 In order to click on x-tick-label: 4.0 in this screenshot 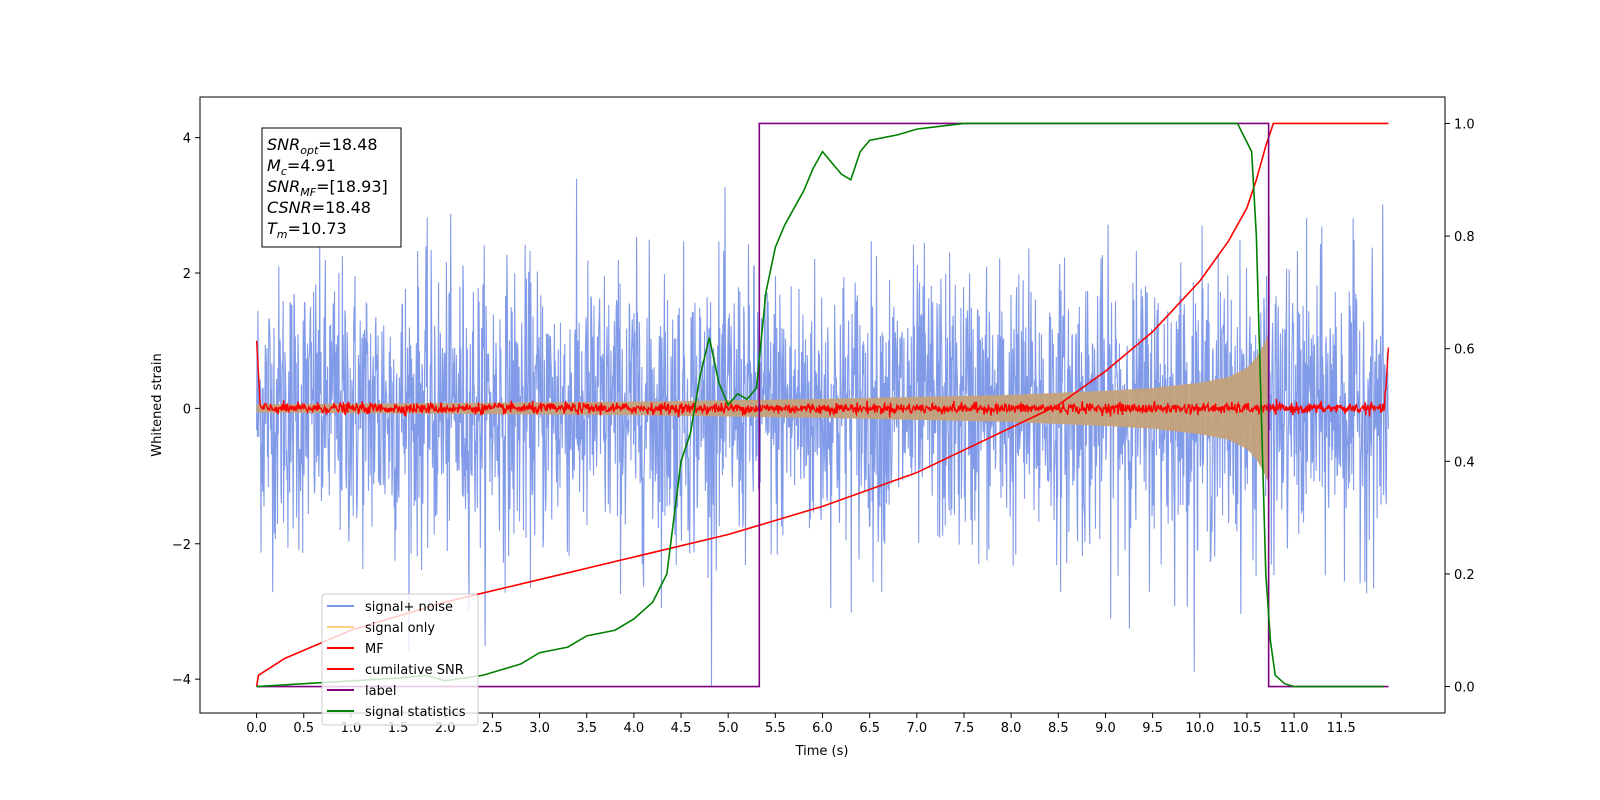, I will do `click(634, 728)`.